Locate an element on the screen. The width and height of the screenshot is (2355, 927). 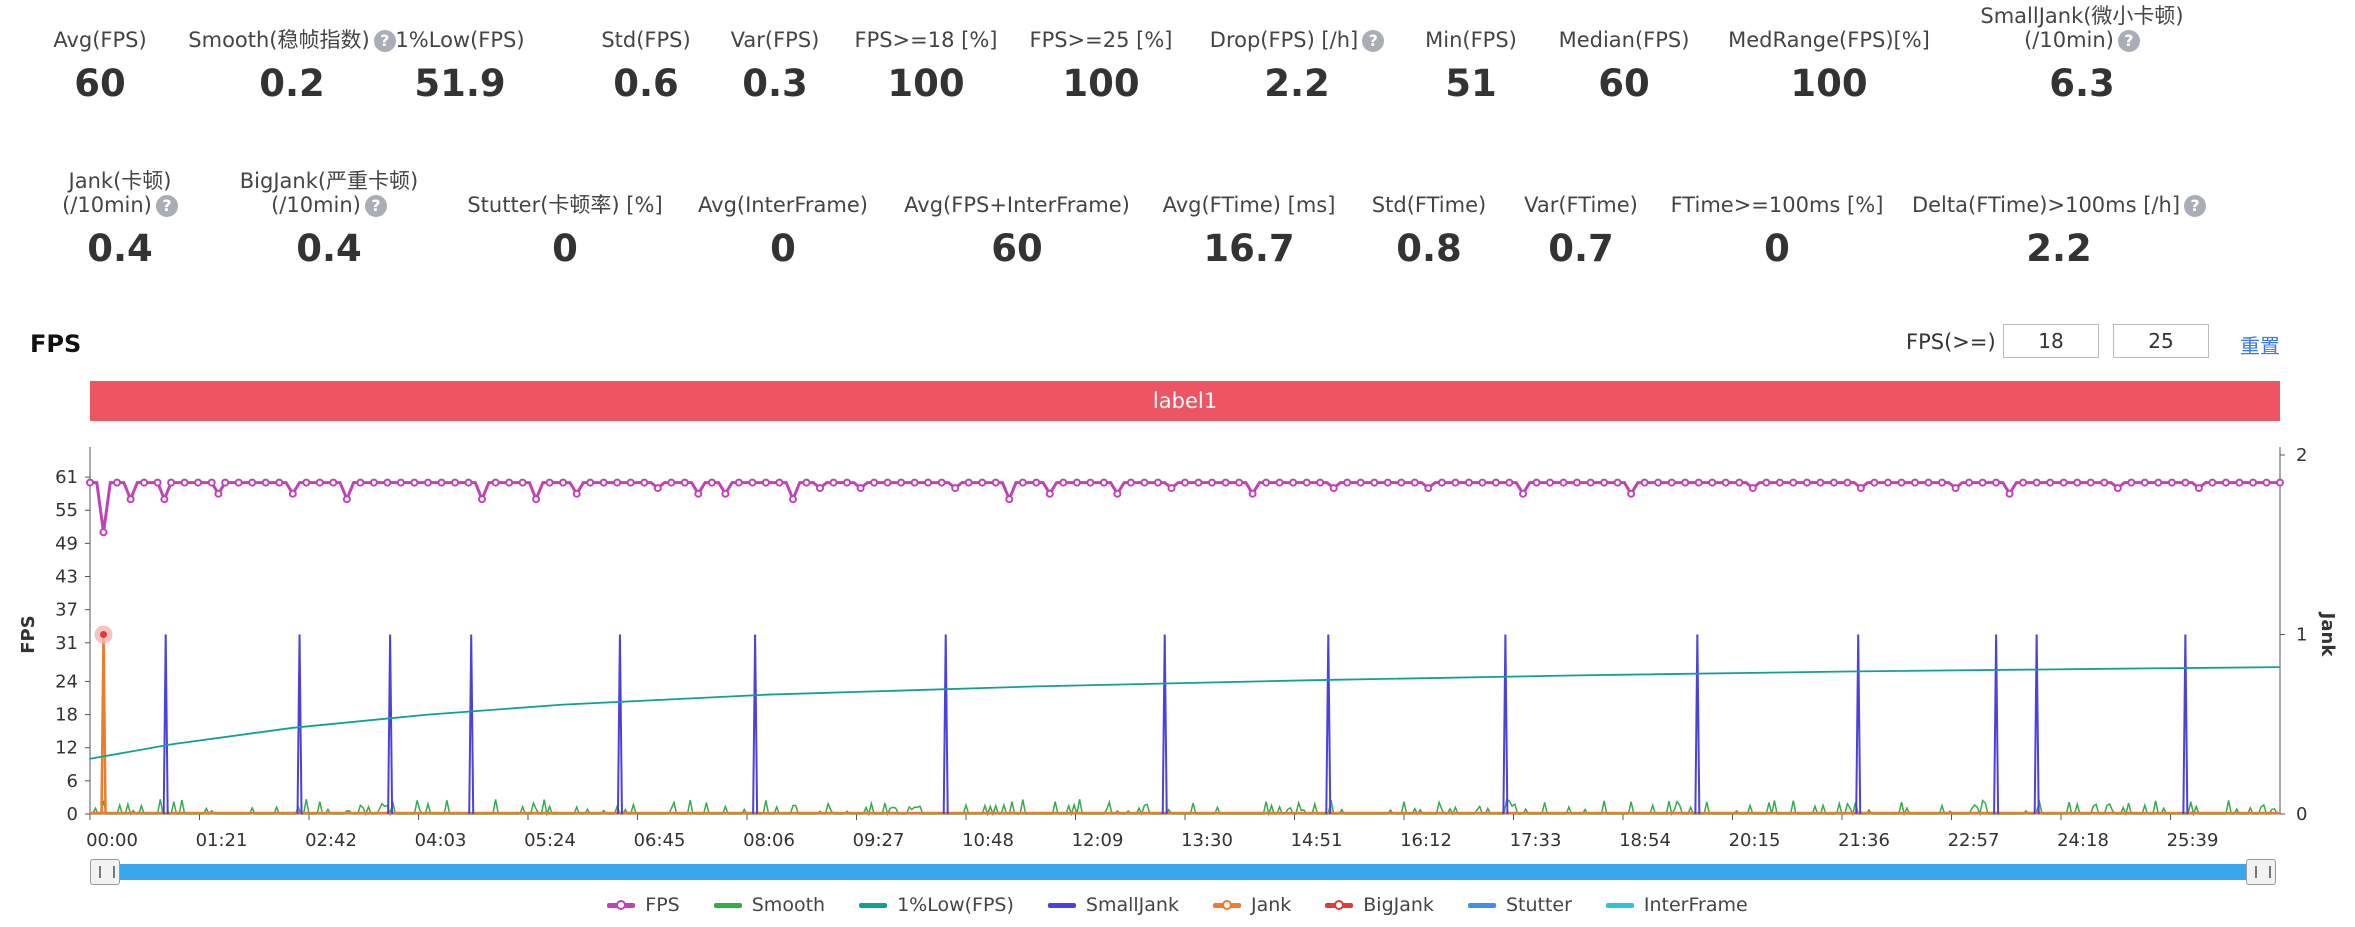
metric-label-text: Smooth(稳帧指数) is located at coordinates (279, 40).